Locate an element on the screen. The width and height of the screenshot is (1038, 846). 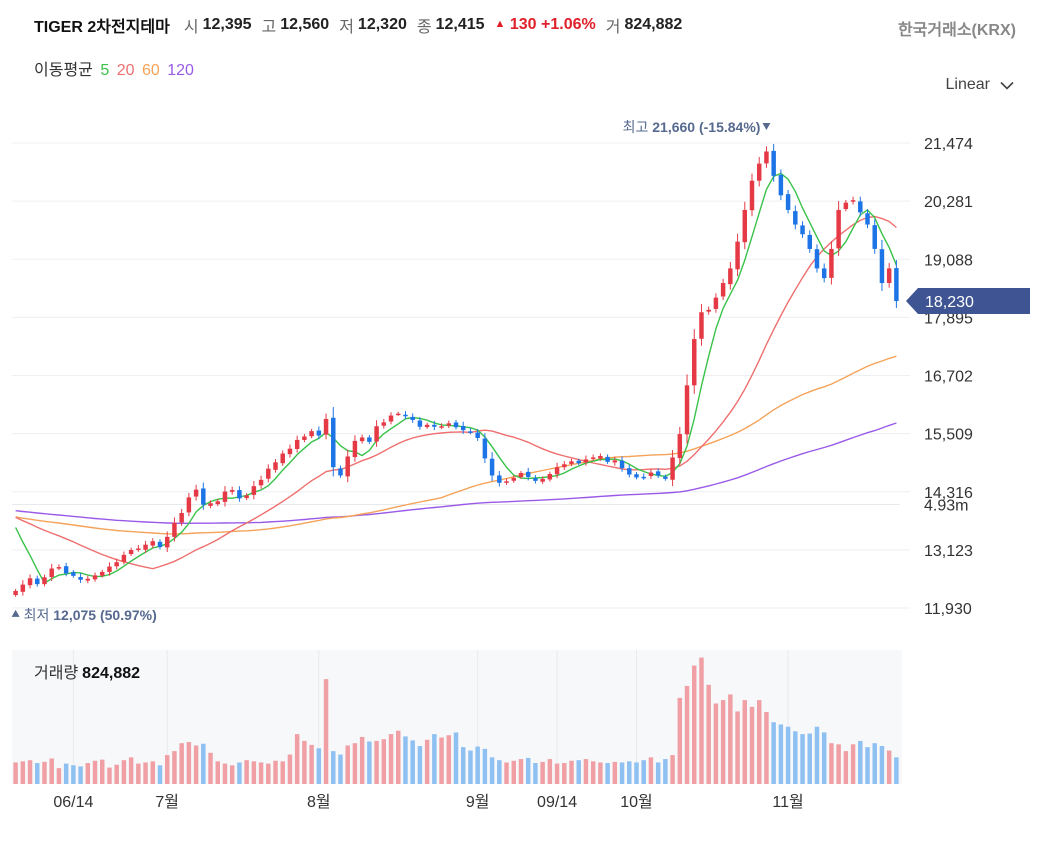
ma120-legend: 120 is located at coordinates (180, 70).